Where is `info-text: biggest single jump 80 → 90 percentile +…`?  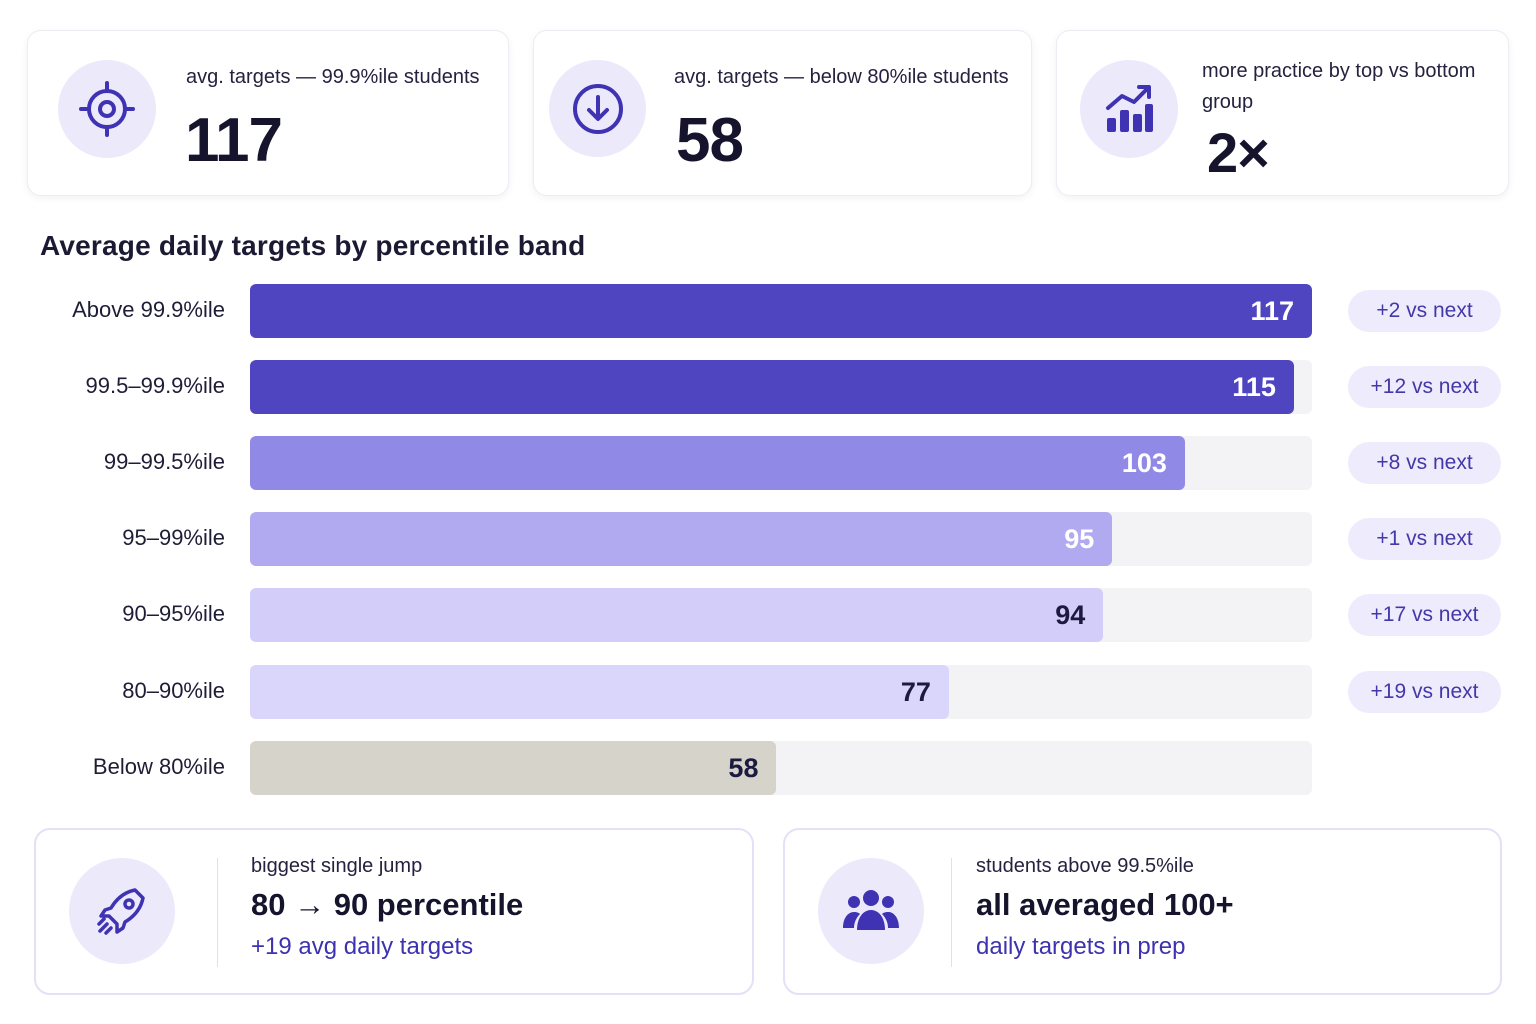 info-text: biggest single jump 80 → 90 percentile +… is located at coordinates (387, 908).